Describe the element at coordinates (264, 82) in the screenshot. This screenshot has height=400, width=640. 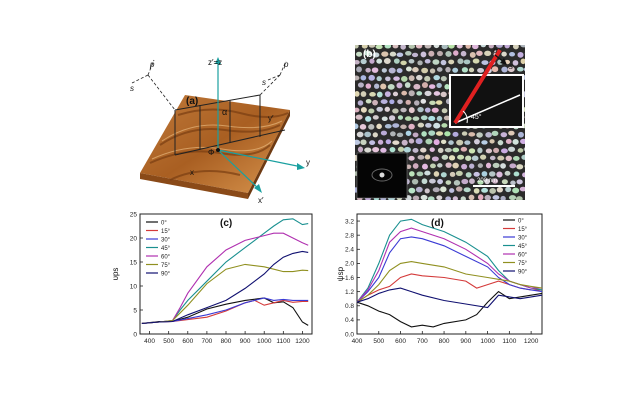
I see `axis-label-s-right: s` at that location.